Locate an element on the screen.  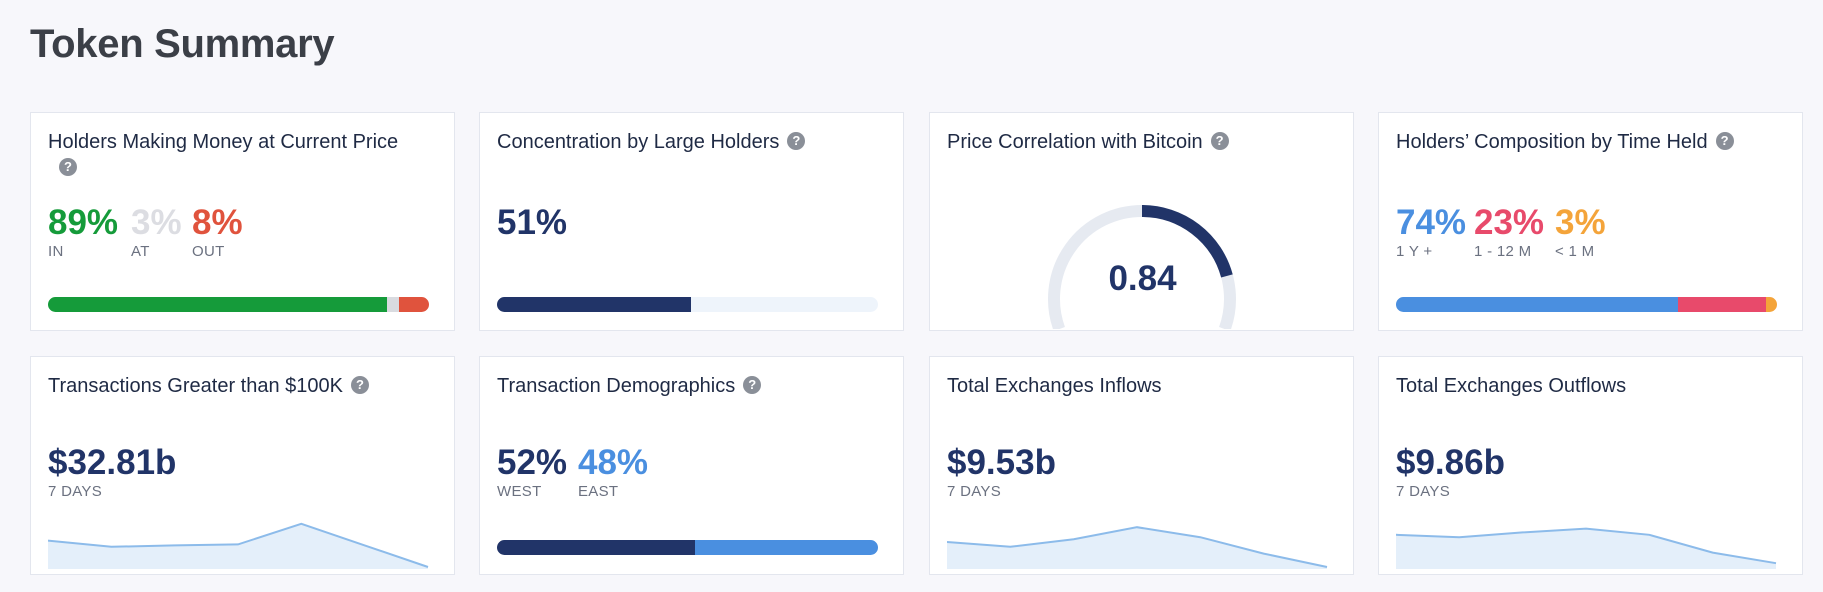
card-concentration: Concentration by Large Holders? 51% is located at coordinates (691, 221).